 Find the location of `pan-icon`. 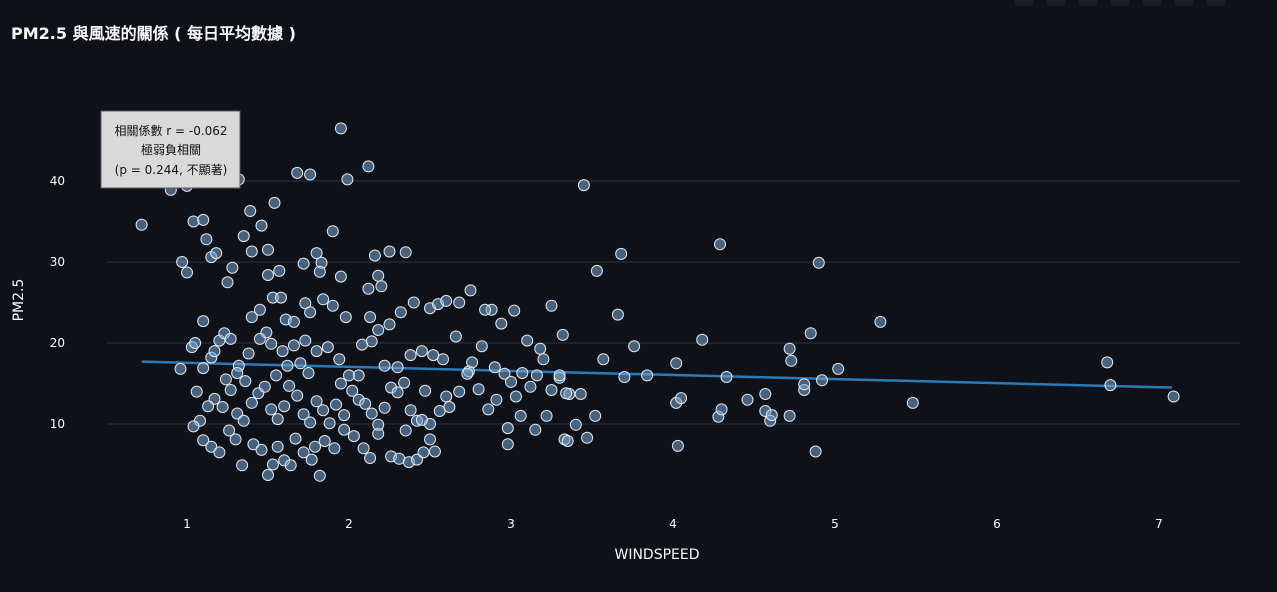

pan-icon is located at coordinates (1088, 3).